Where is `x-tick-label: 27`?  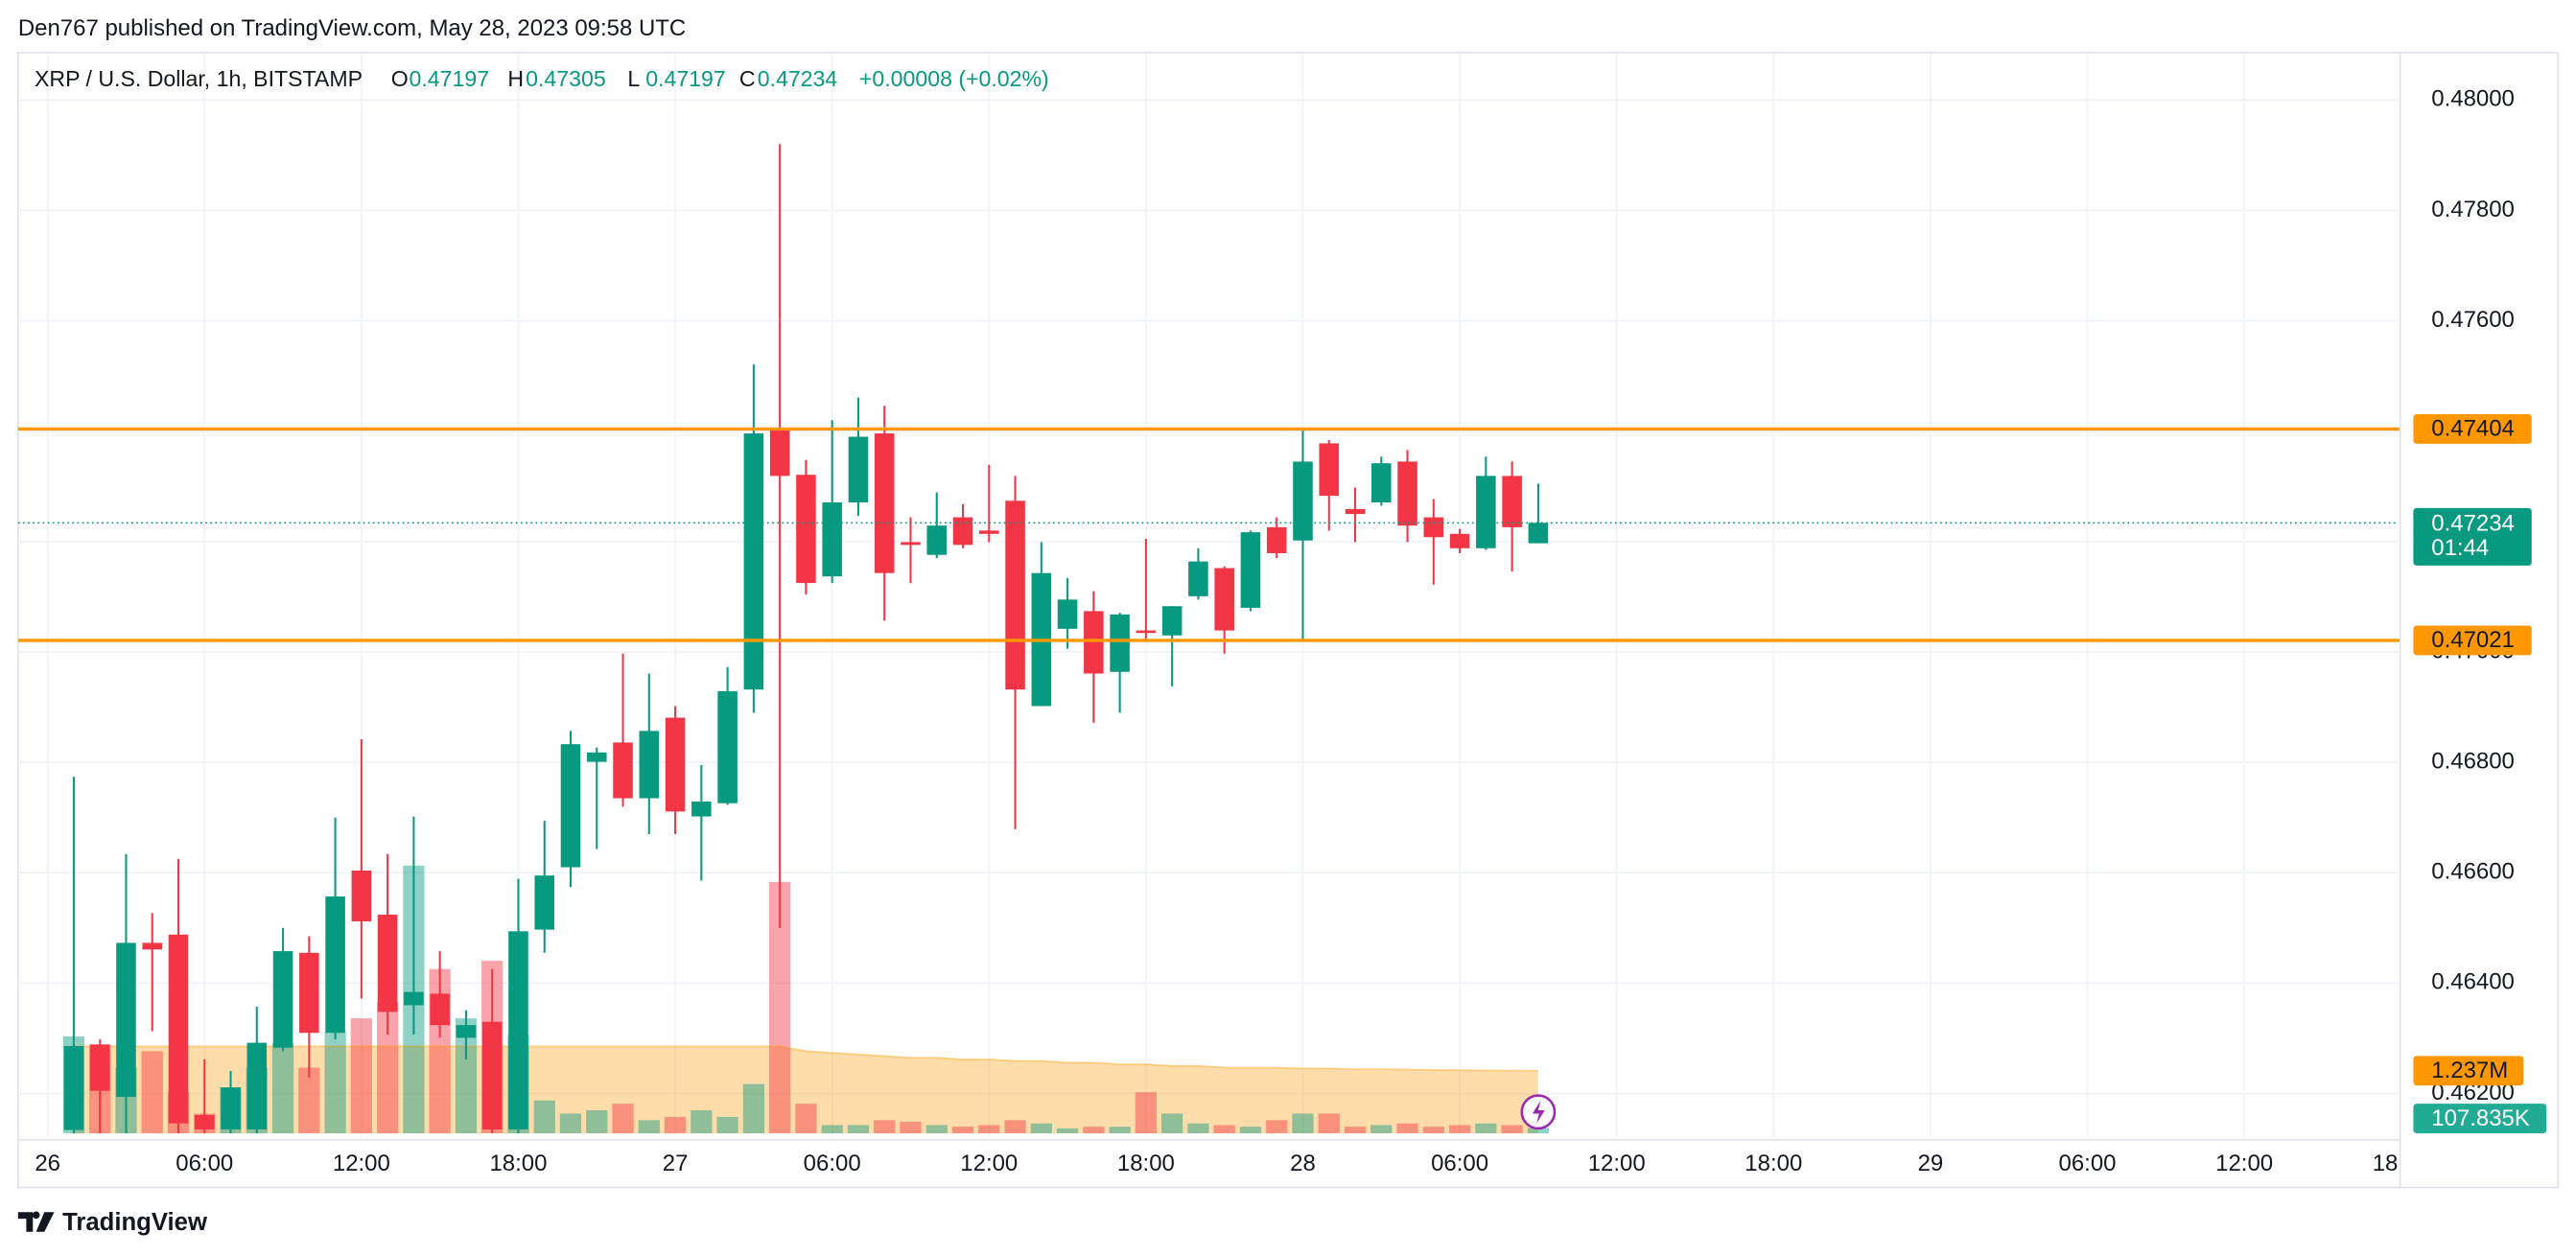 x-tick-label: 27 is located at coordinates (676, 1163).